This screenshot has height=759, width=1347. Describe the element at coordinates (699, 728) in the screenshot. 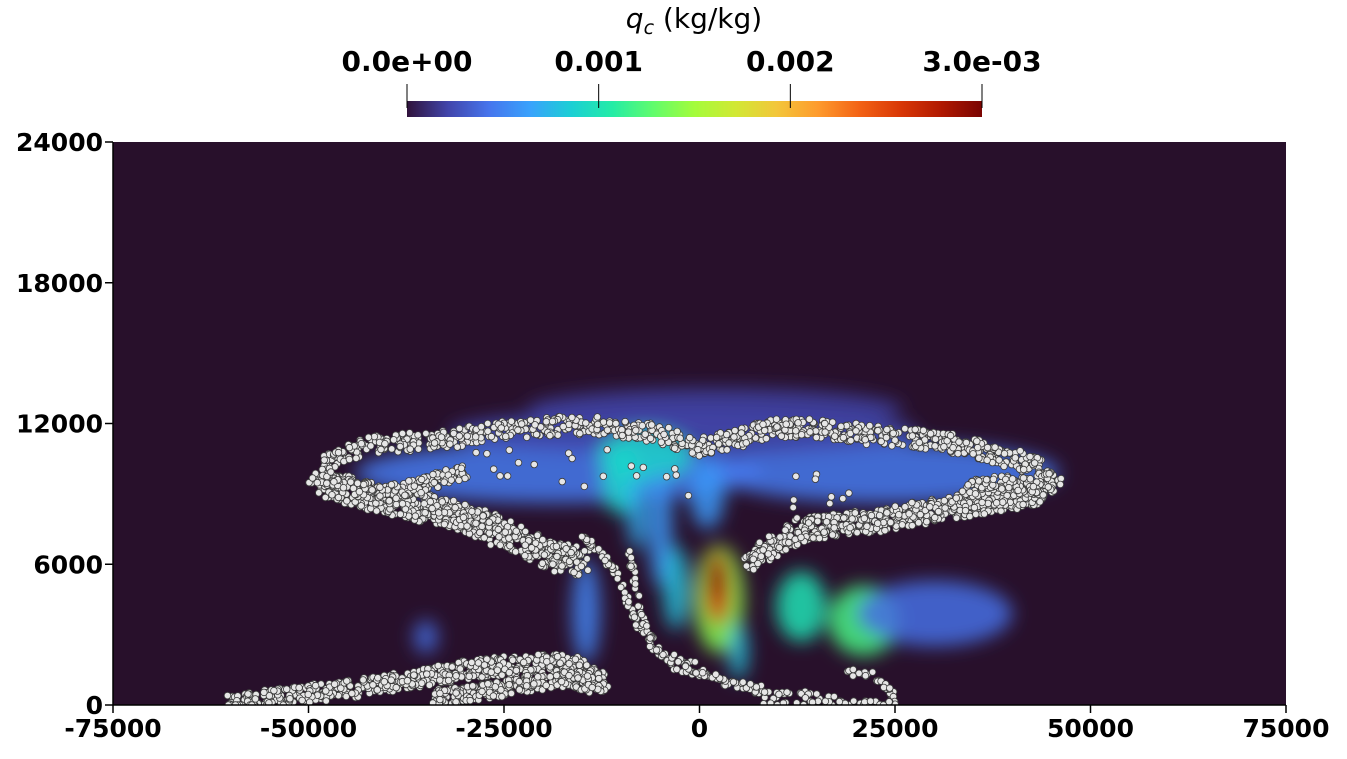

I see `x-tick-label: 0` at that location.